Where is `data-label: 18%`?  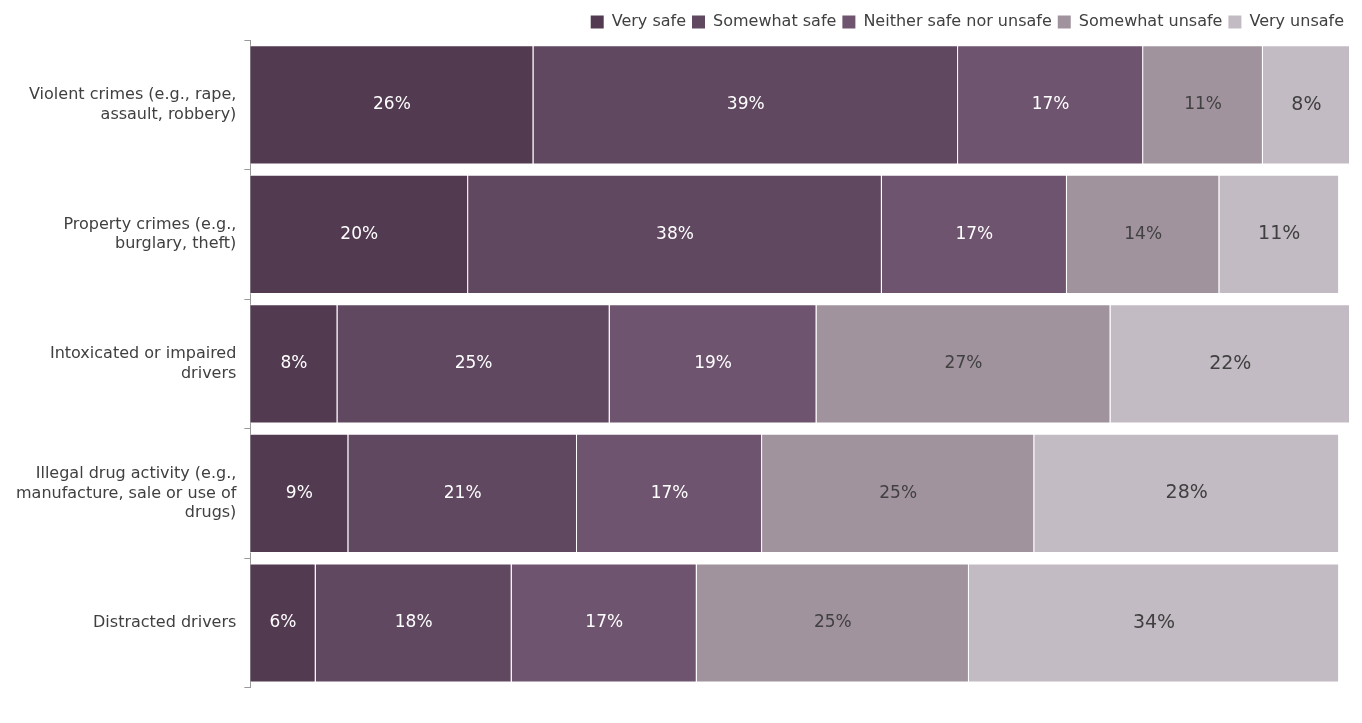
data-label: 18% is located at coordinates (413, 621).